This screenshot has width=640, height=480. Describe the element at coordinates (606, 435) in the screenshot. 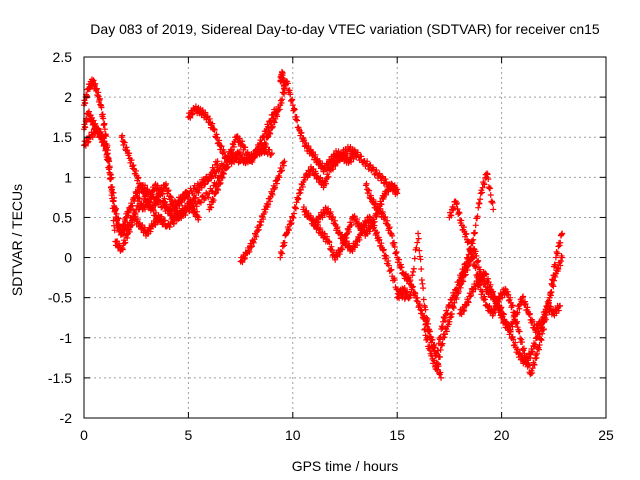

I see `x-tick-label: 25` at that location.